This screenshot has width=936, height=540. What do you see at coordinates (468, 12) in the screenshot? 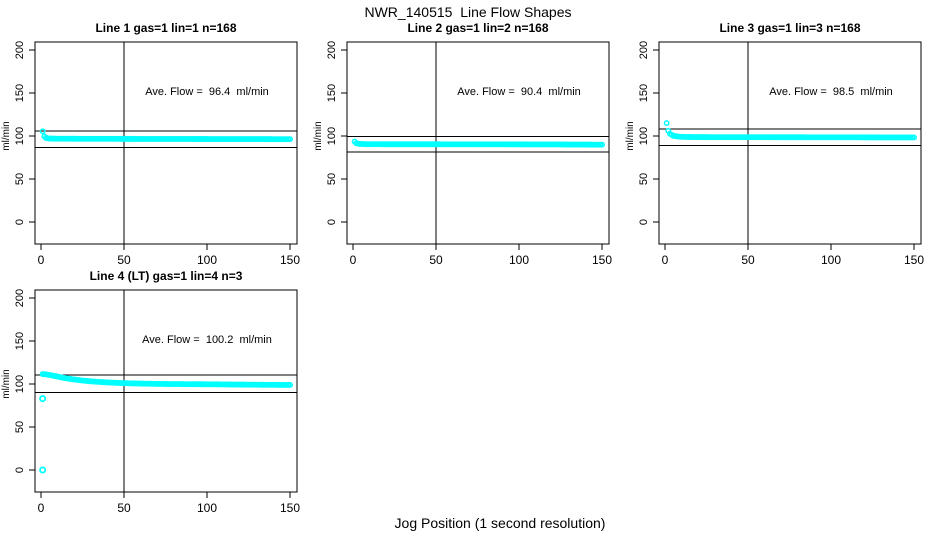
I see `chart-title: NWR_140515 Line Flow Shapes` at bounding box center [468, 12].